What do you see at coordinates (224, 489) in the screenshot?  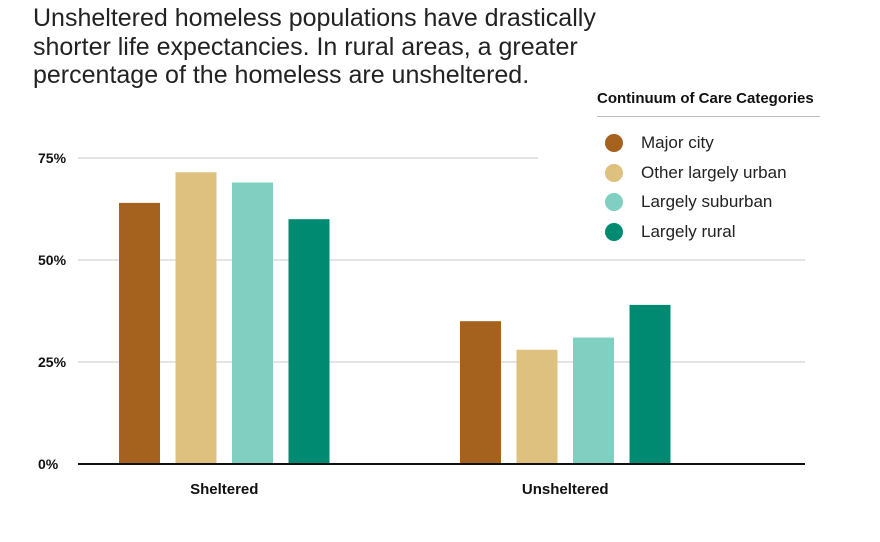 I see `x-tick-label: Sheltered` at bounding box center [224, 489].